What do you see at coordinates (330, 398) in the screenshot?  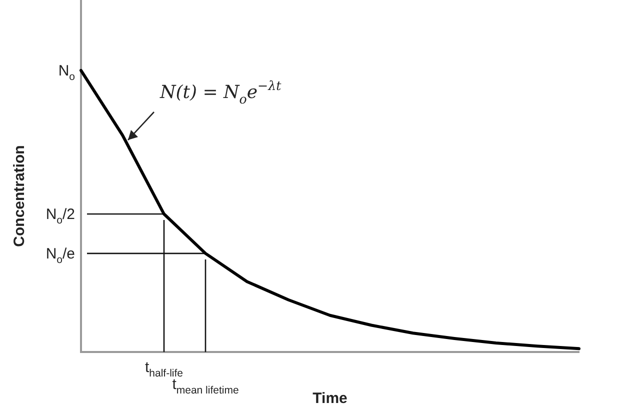 I see `x-axis-title: Time` at bounding box center [330, 398].